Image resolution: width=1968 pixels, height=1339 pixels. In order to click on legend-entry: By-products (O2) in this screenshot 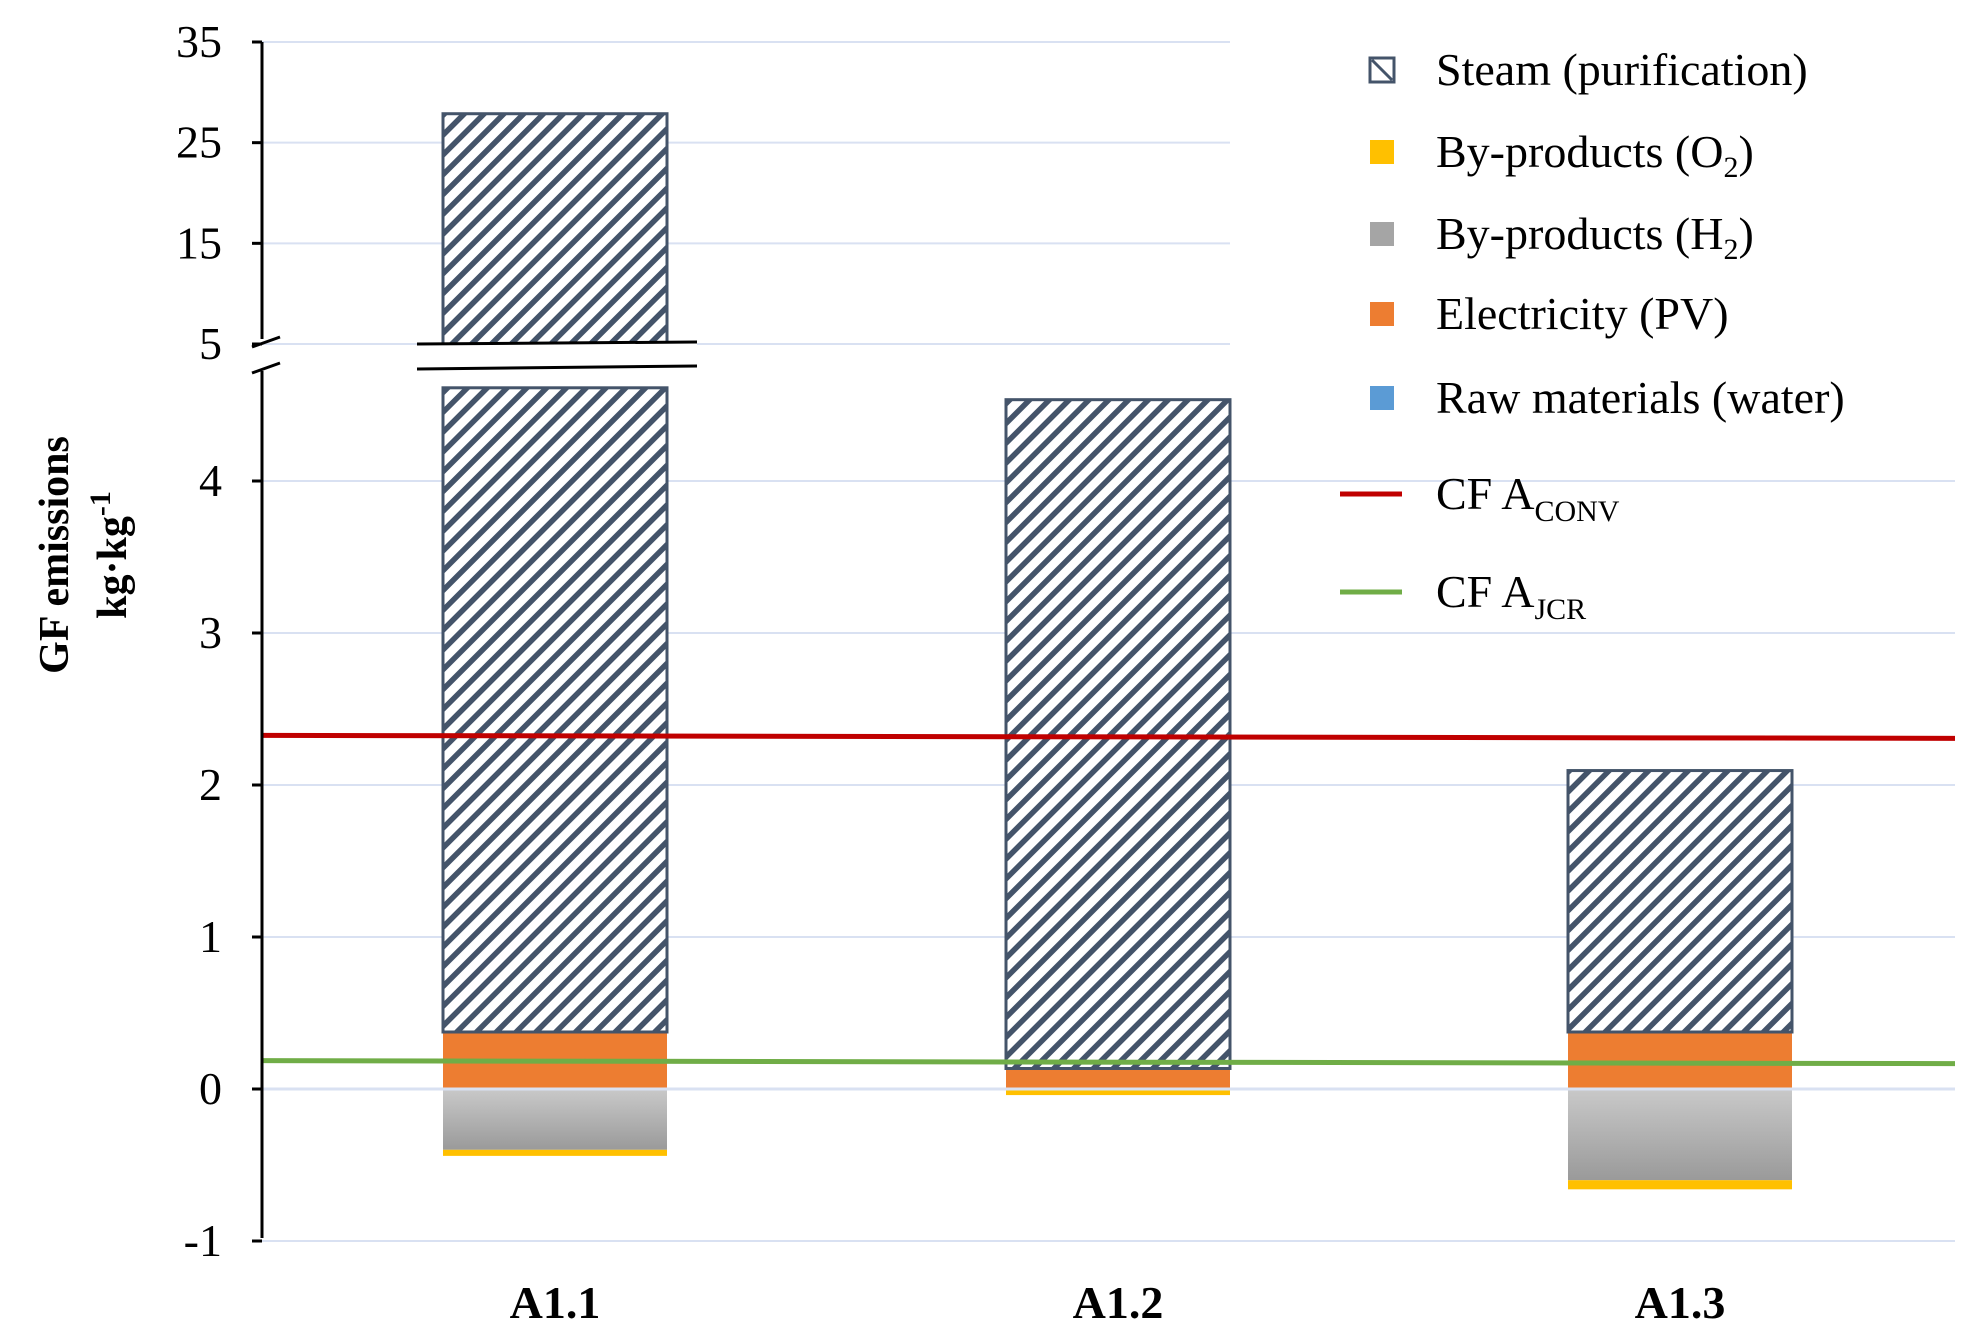, I will do `click(1562, 155)`.